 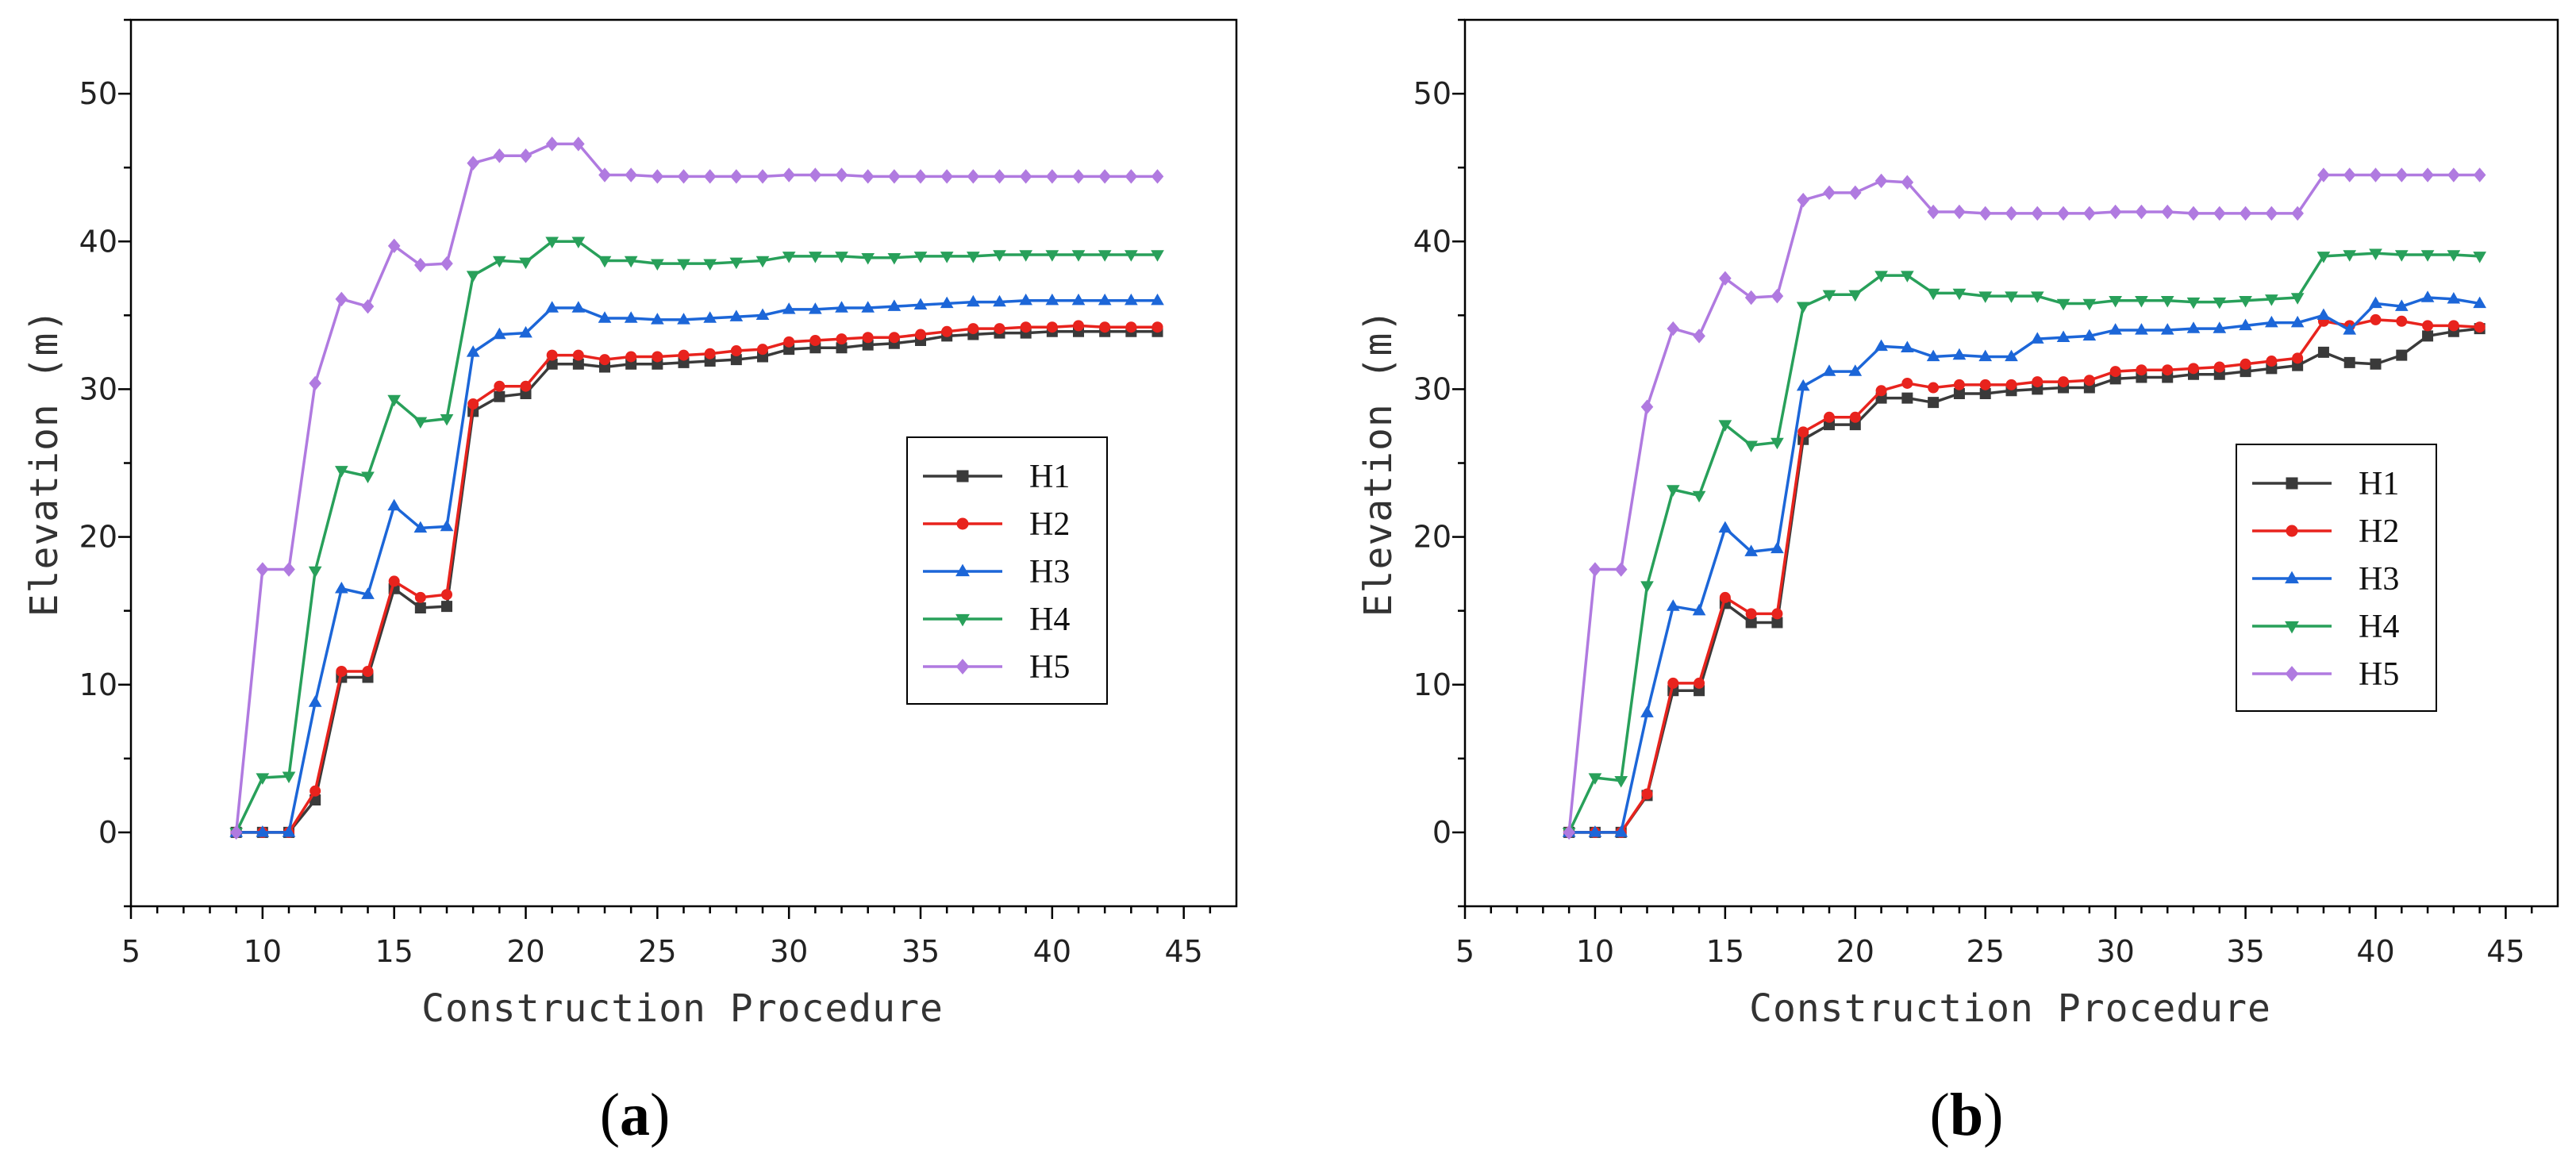 What do you see at coordinates (1967, 1115) in the screenshot?
I see `panel-label-b: (b)` at bounding box center [1967, 1115].